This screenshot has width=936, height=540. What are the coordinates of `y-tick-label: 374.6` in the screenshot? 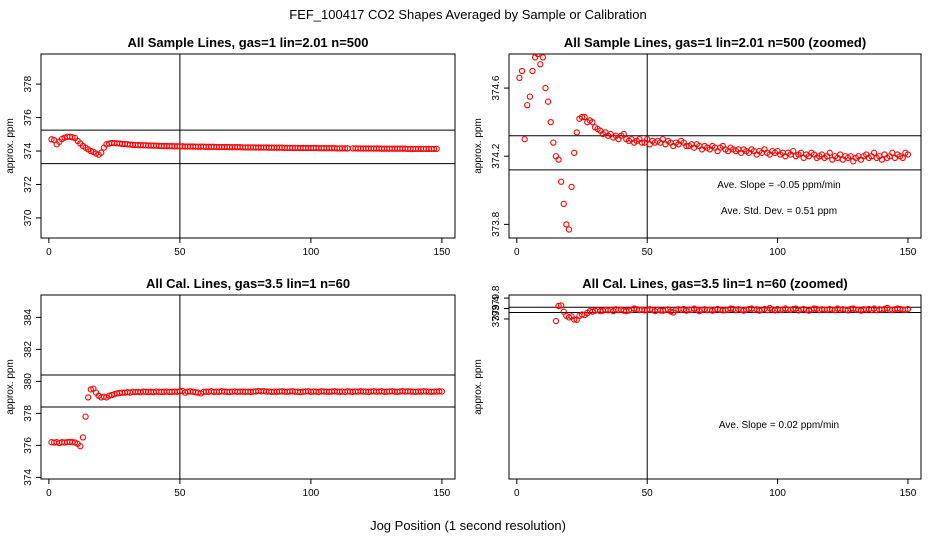 It's located at (496, 87).